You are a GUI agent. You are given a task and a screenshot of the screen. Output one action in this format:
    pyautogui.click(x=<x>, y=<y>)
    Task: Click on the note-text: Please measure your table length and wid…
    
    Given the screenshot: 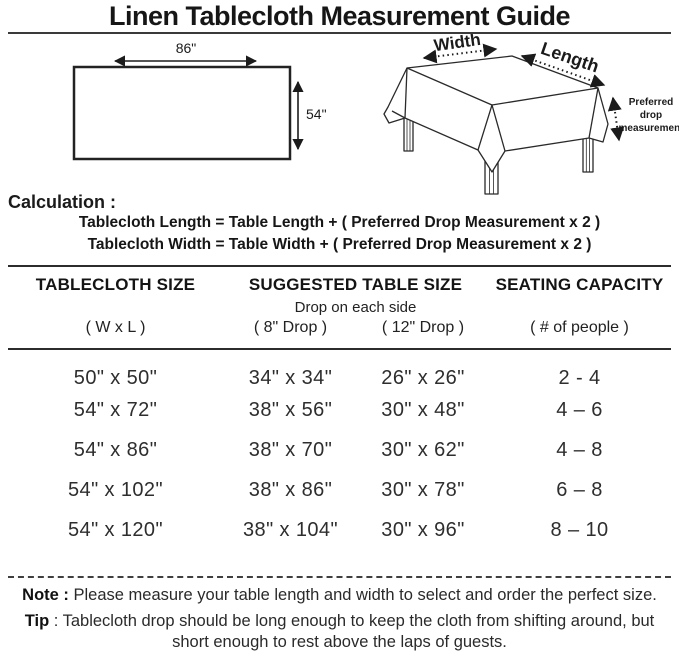 What is the action you would take?
    pyautogui.click(x=362, y=595)
    